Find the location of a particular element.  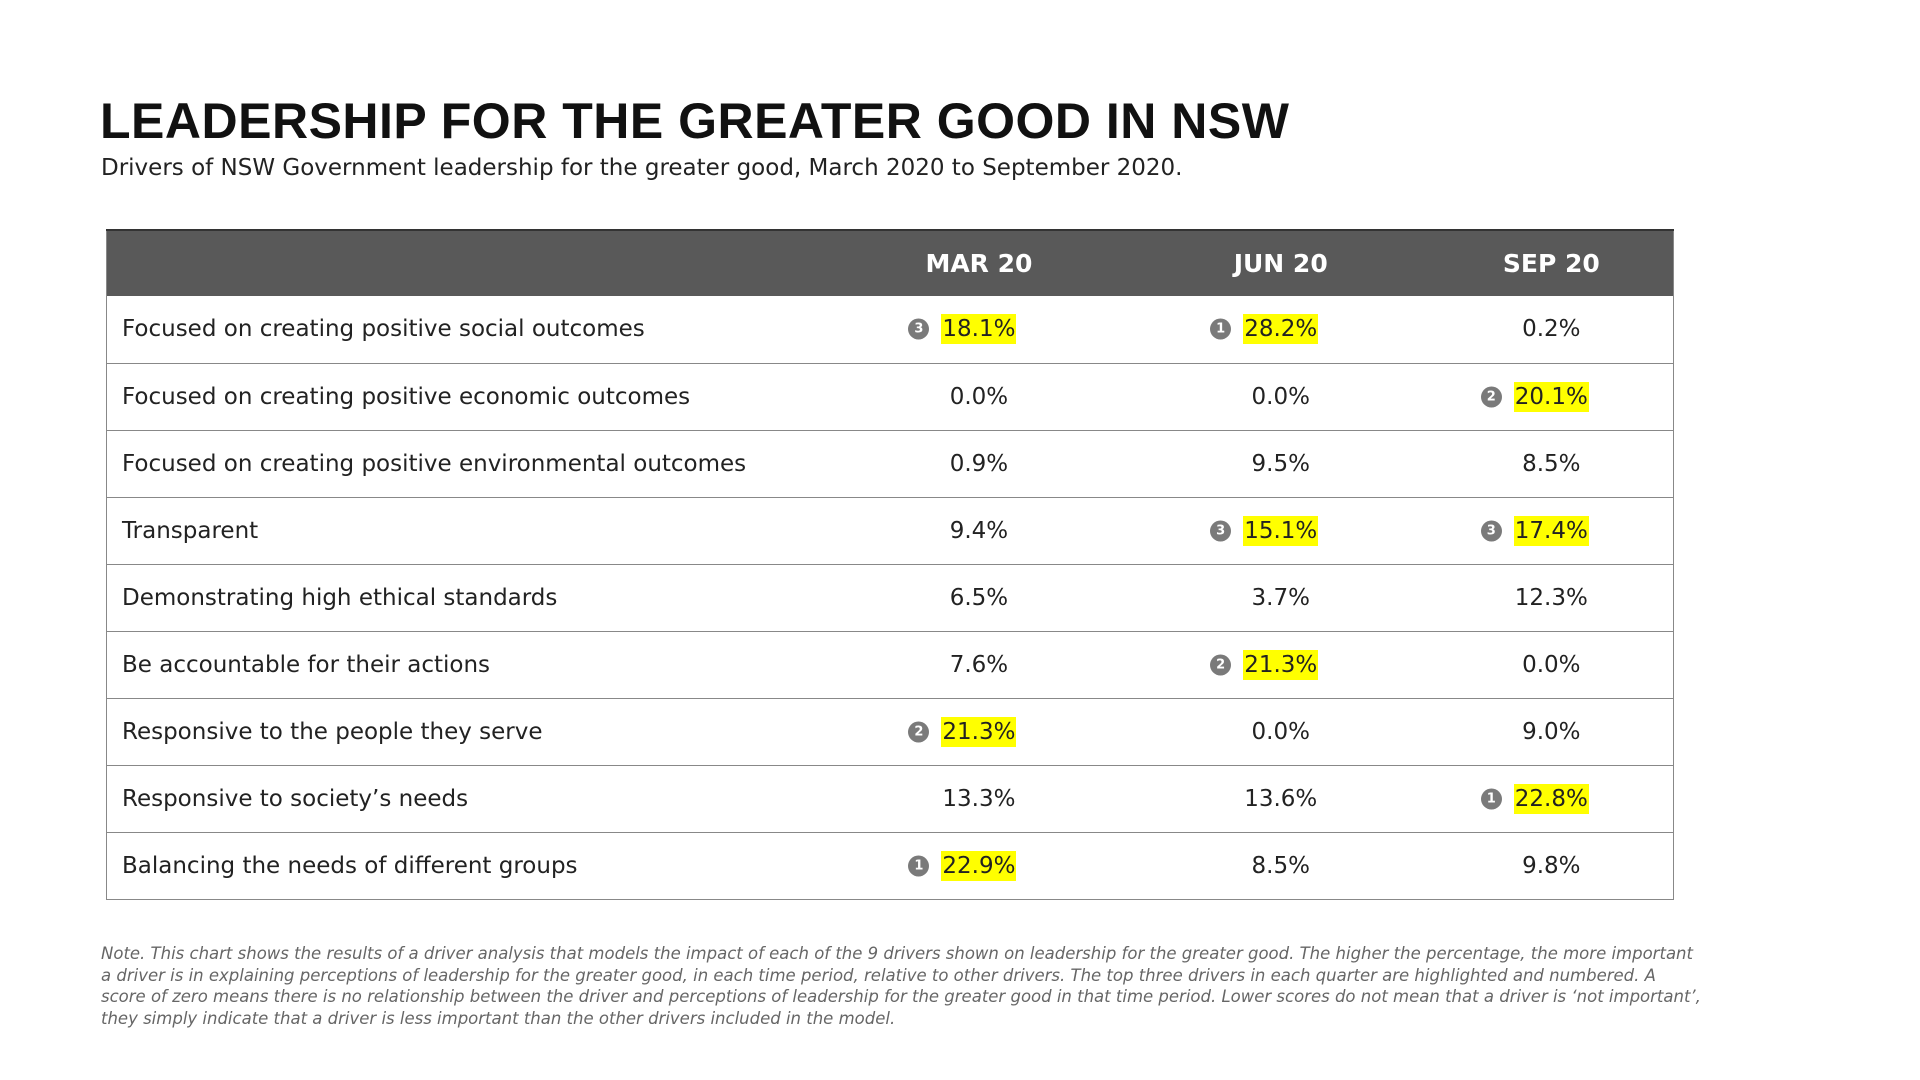

highlighted-value: 17.4% is located at coordinates (1551, 530).